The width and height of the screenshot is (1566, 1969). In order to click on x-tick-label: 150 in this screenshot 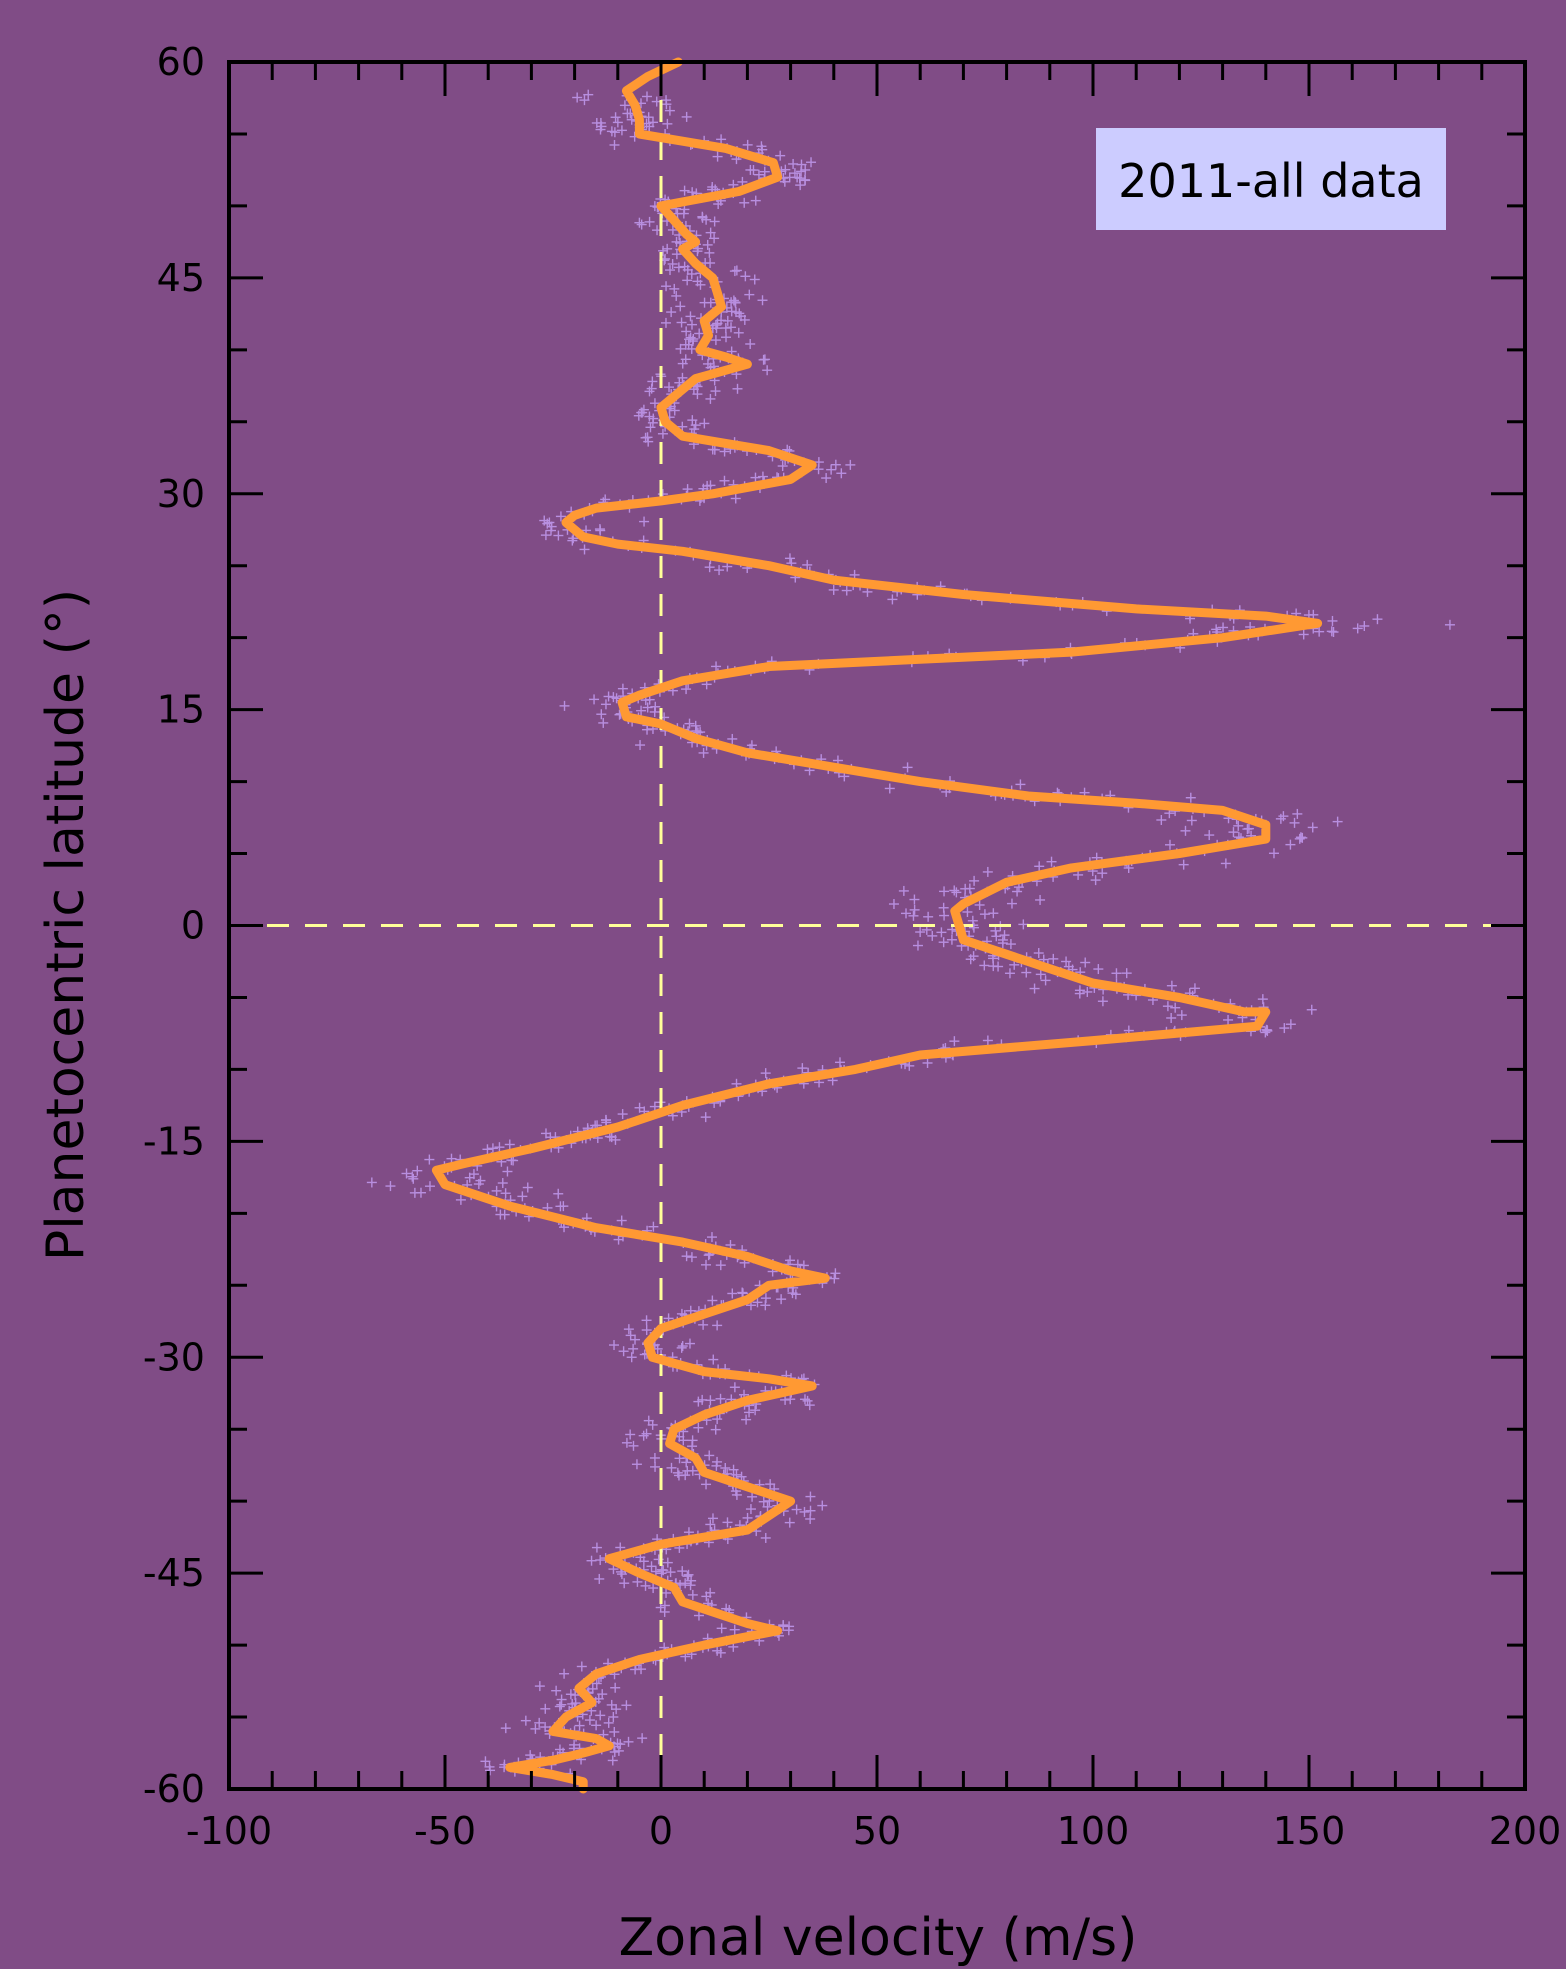, I will do `click(1309, 1831)`.